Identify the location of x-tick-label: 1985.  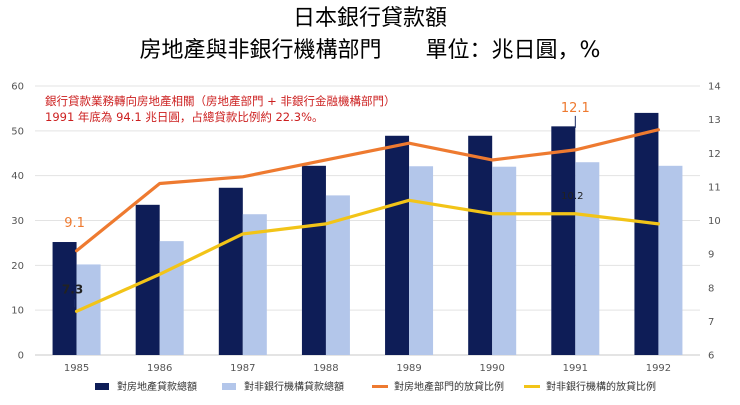
(76, 368).